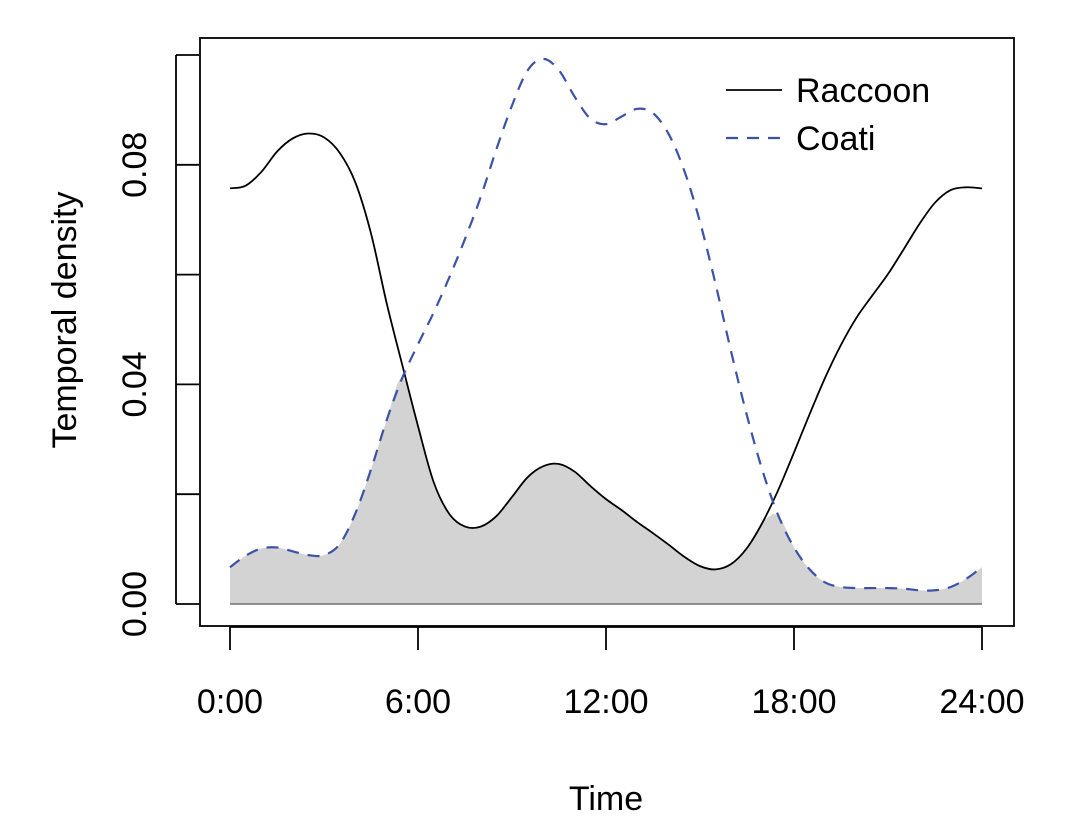 This screenshot has height=821, width=1068. What do you see at coordinates (828, 115) in the screenshot?
I see `legend: Raccoon Coati` at bounding box center [828, 115].